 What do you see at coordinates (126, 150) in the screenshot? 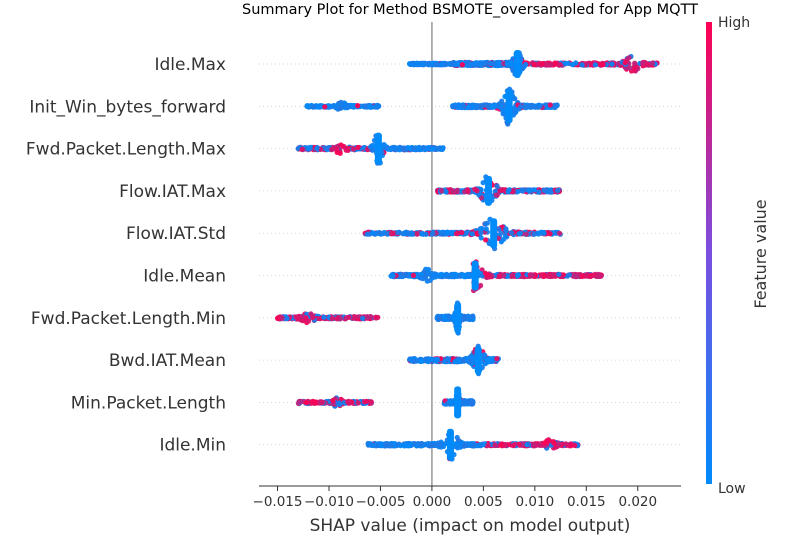
I see `feature-label-2: Fwd.Packet.Length.Max` at bounding box center [126, 150].